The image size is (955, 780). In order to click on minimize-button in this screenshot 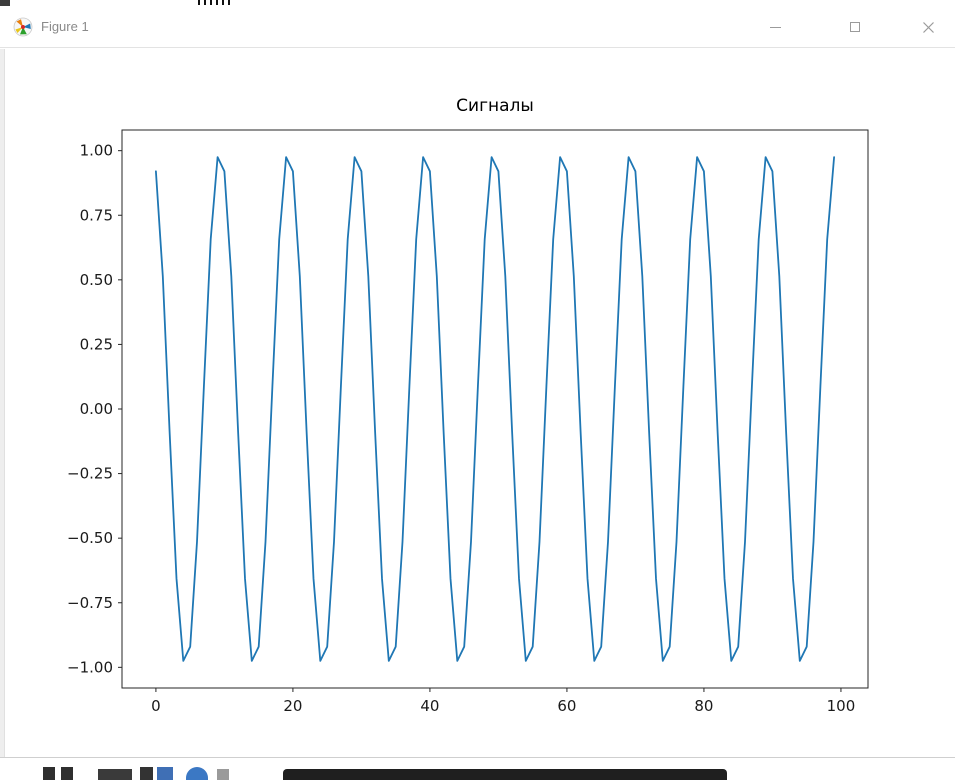, I will do `click(775, 27)`.